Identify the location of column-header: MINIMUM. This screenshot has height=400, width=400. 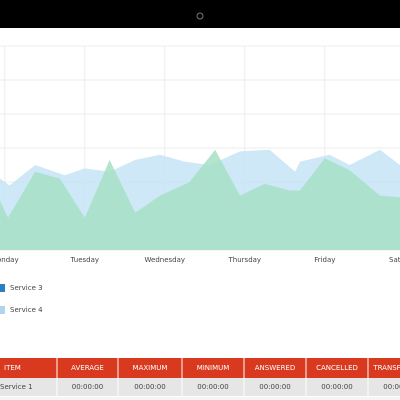
(213, 368).